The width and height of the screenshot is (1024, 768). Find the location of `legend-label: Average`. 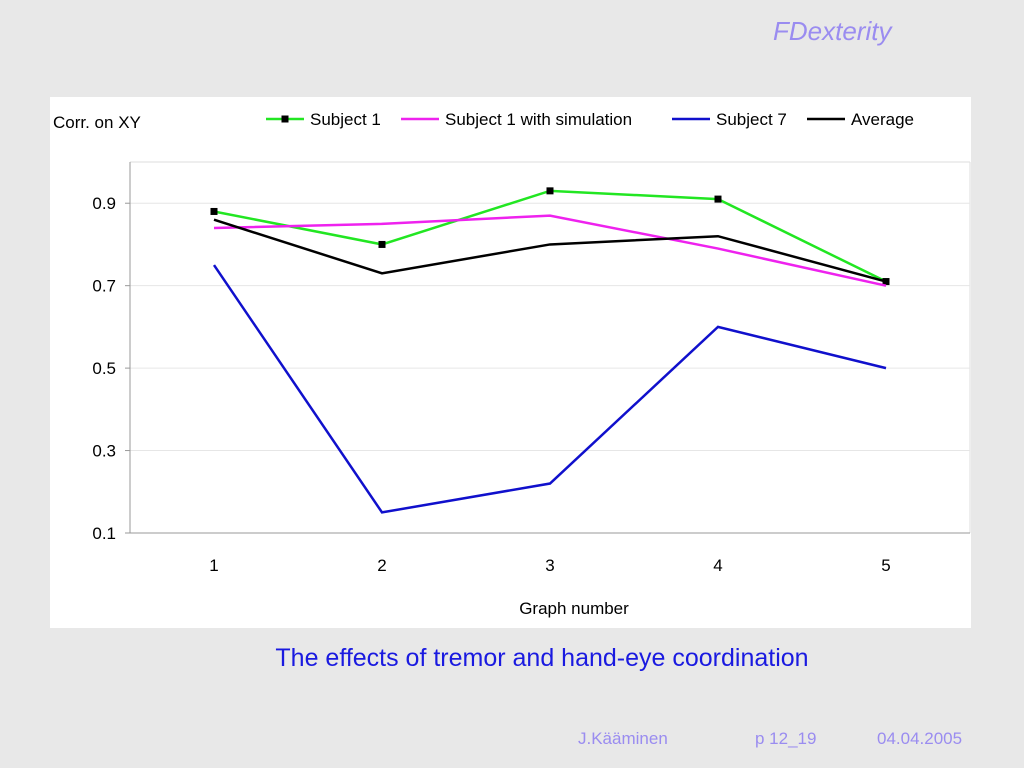

legend-label: Average is located at coordinates (882, 119).